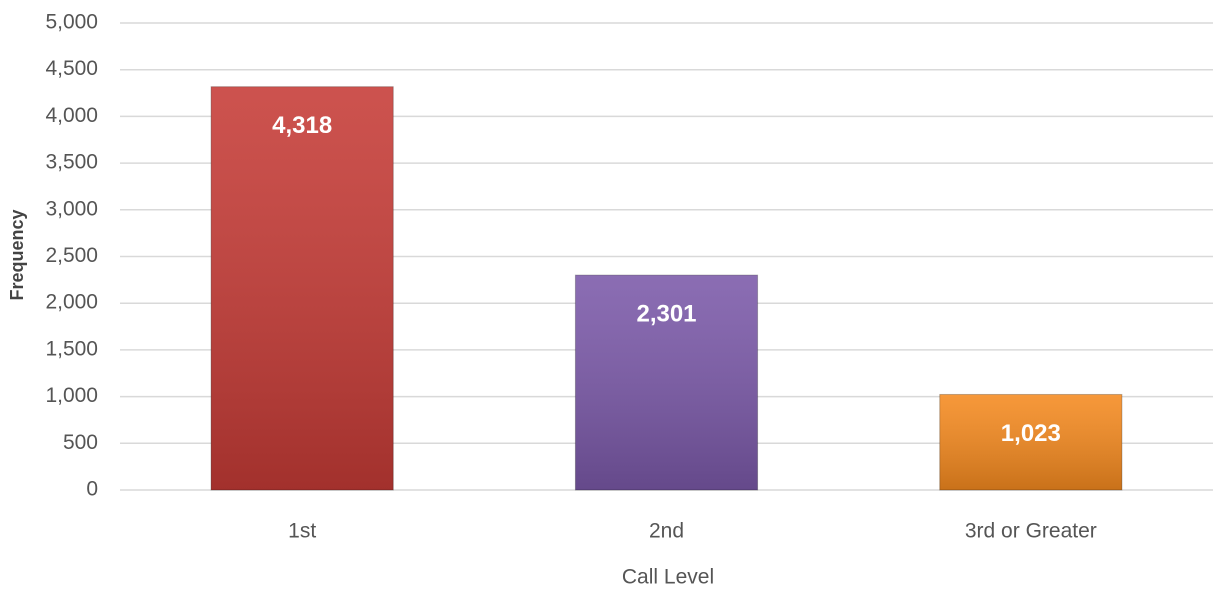 Image resolution: width=1213 pixels, height=593 pixels. What do you see at coordinates (71, 115) in the screenshot?
I see `y-tick-label: 4,000` at bounding box center [71, 115].